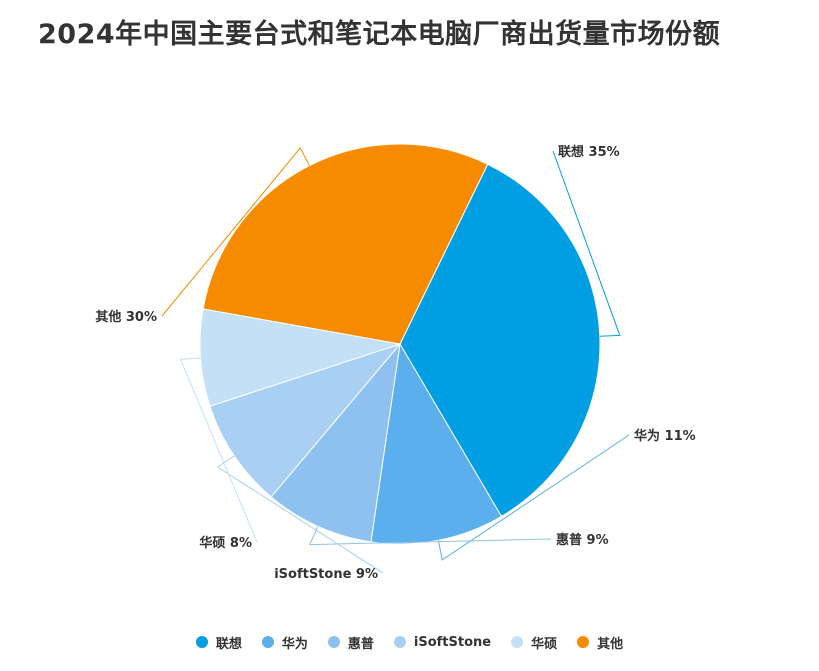 This screenshot has width=819, height=671. What do you see at coordinates (610, 644) in the screenshot?
I see `legend-label: 其他` at bounding box center [610, 644].